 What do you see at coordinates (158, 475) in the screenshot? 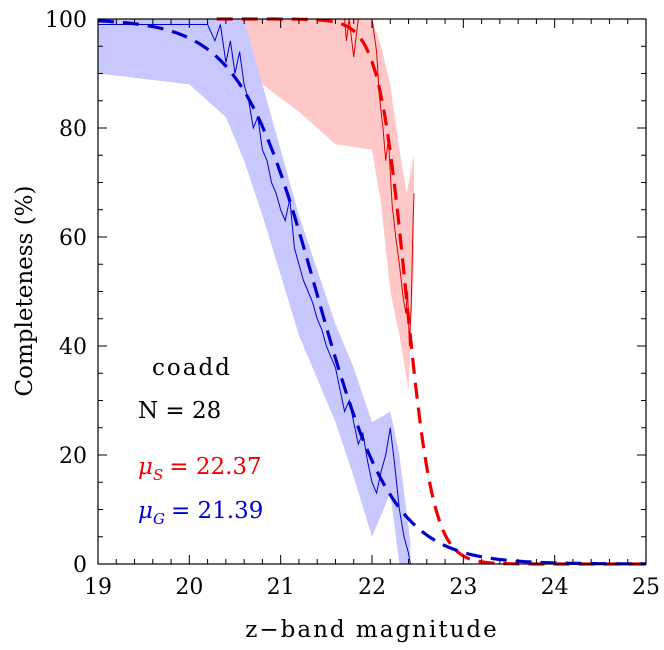
I see `mu-s-subscript: S` at bounding box center [158, 475].